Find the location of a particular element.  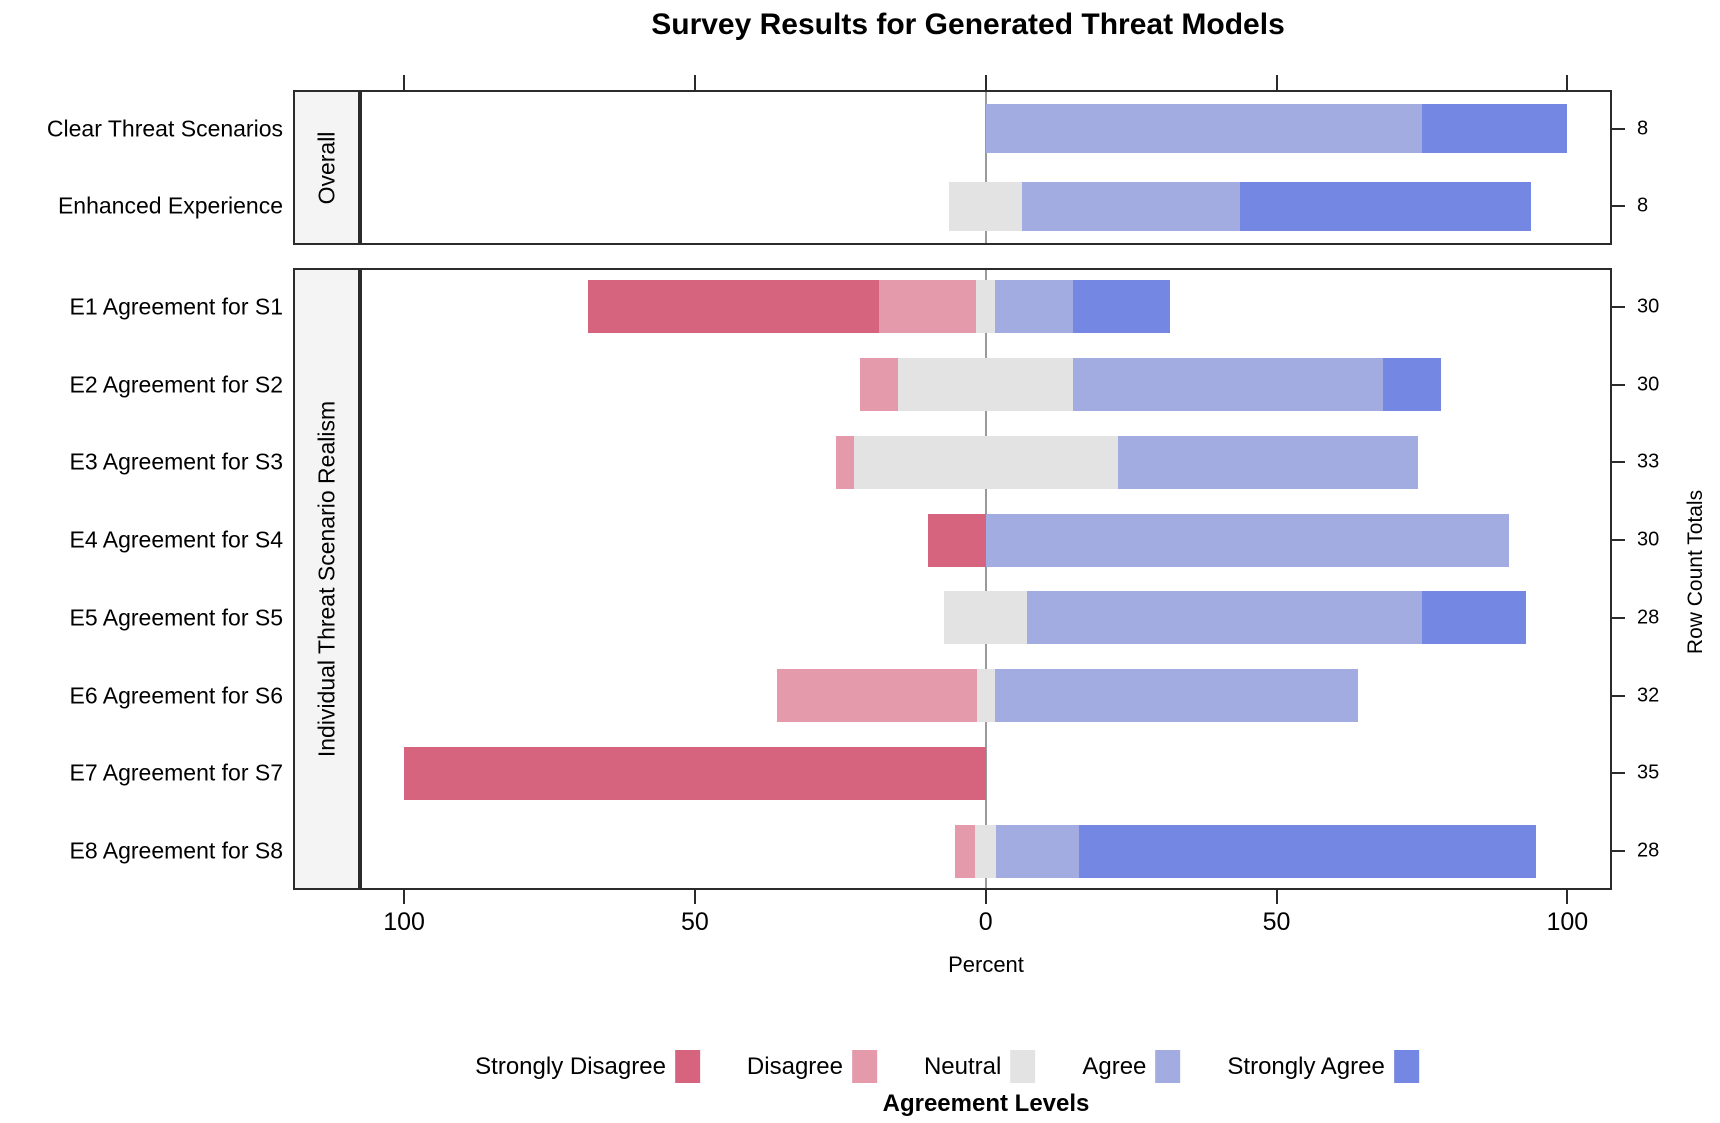

row-label: E4 Agreement for S4 is located at coordinates (176, 539).